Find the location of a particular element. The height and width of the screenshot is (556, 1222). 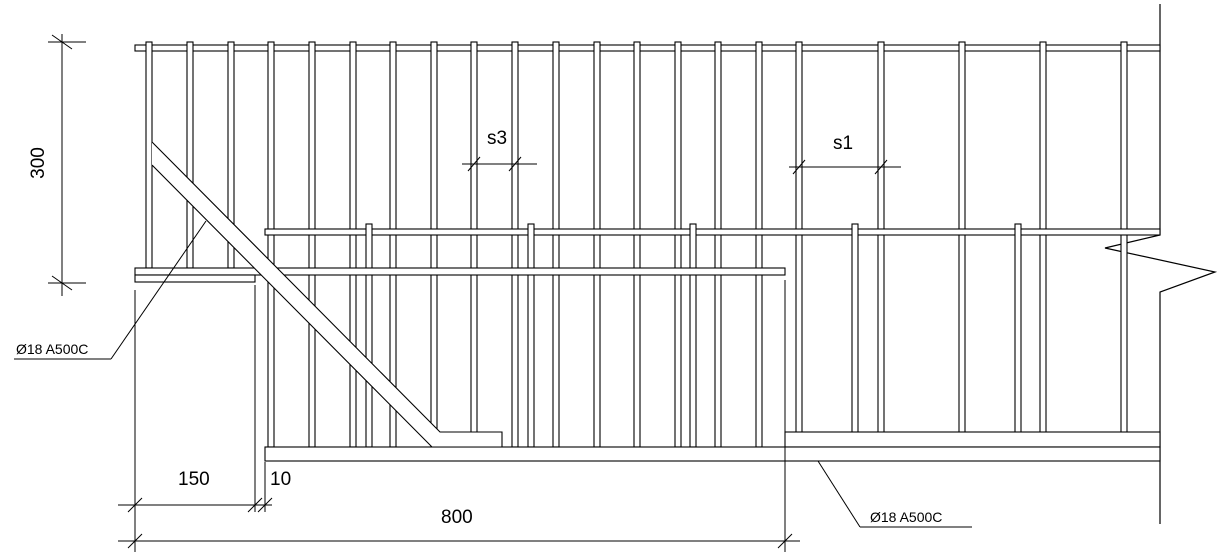

top-longitudinal-bar is located at coordinates (647, 48).